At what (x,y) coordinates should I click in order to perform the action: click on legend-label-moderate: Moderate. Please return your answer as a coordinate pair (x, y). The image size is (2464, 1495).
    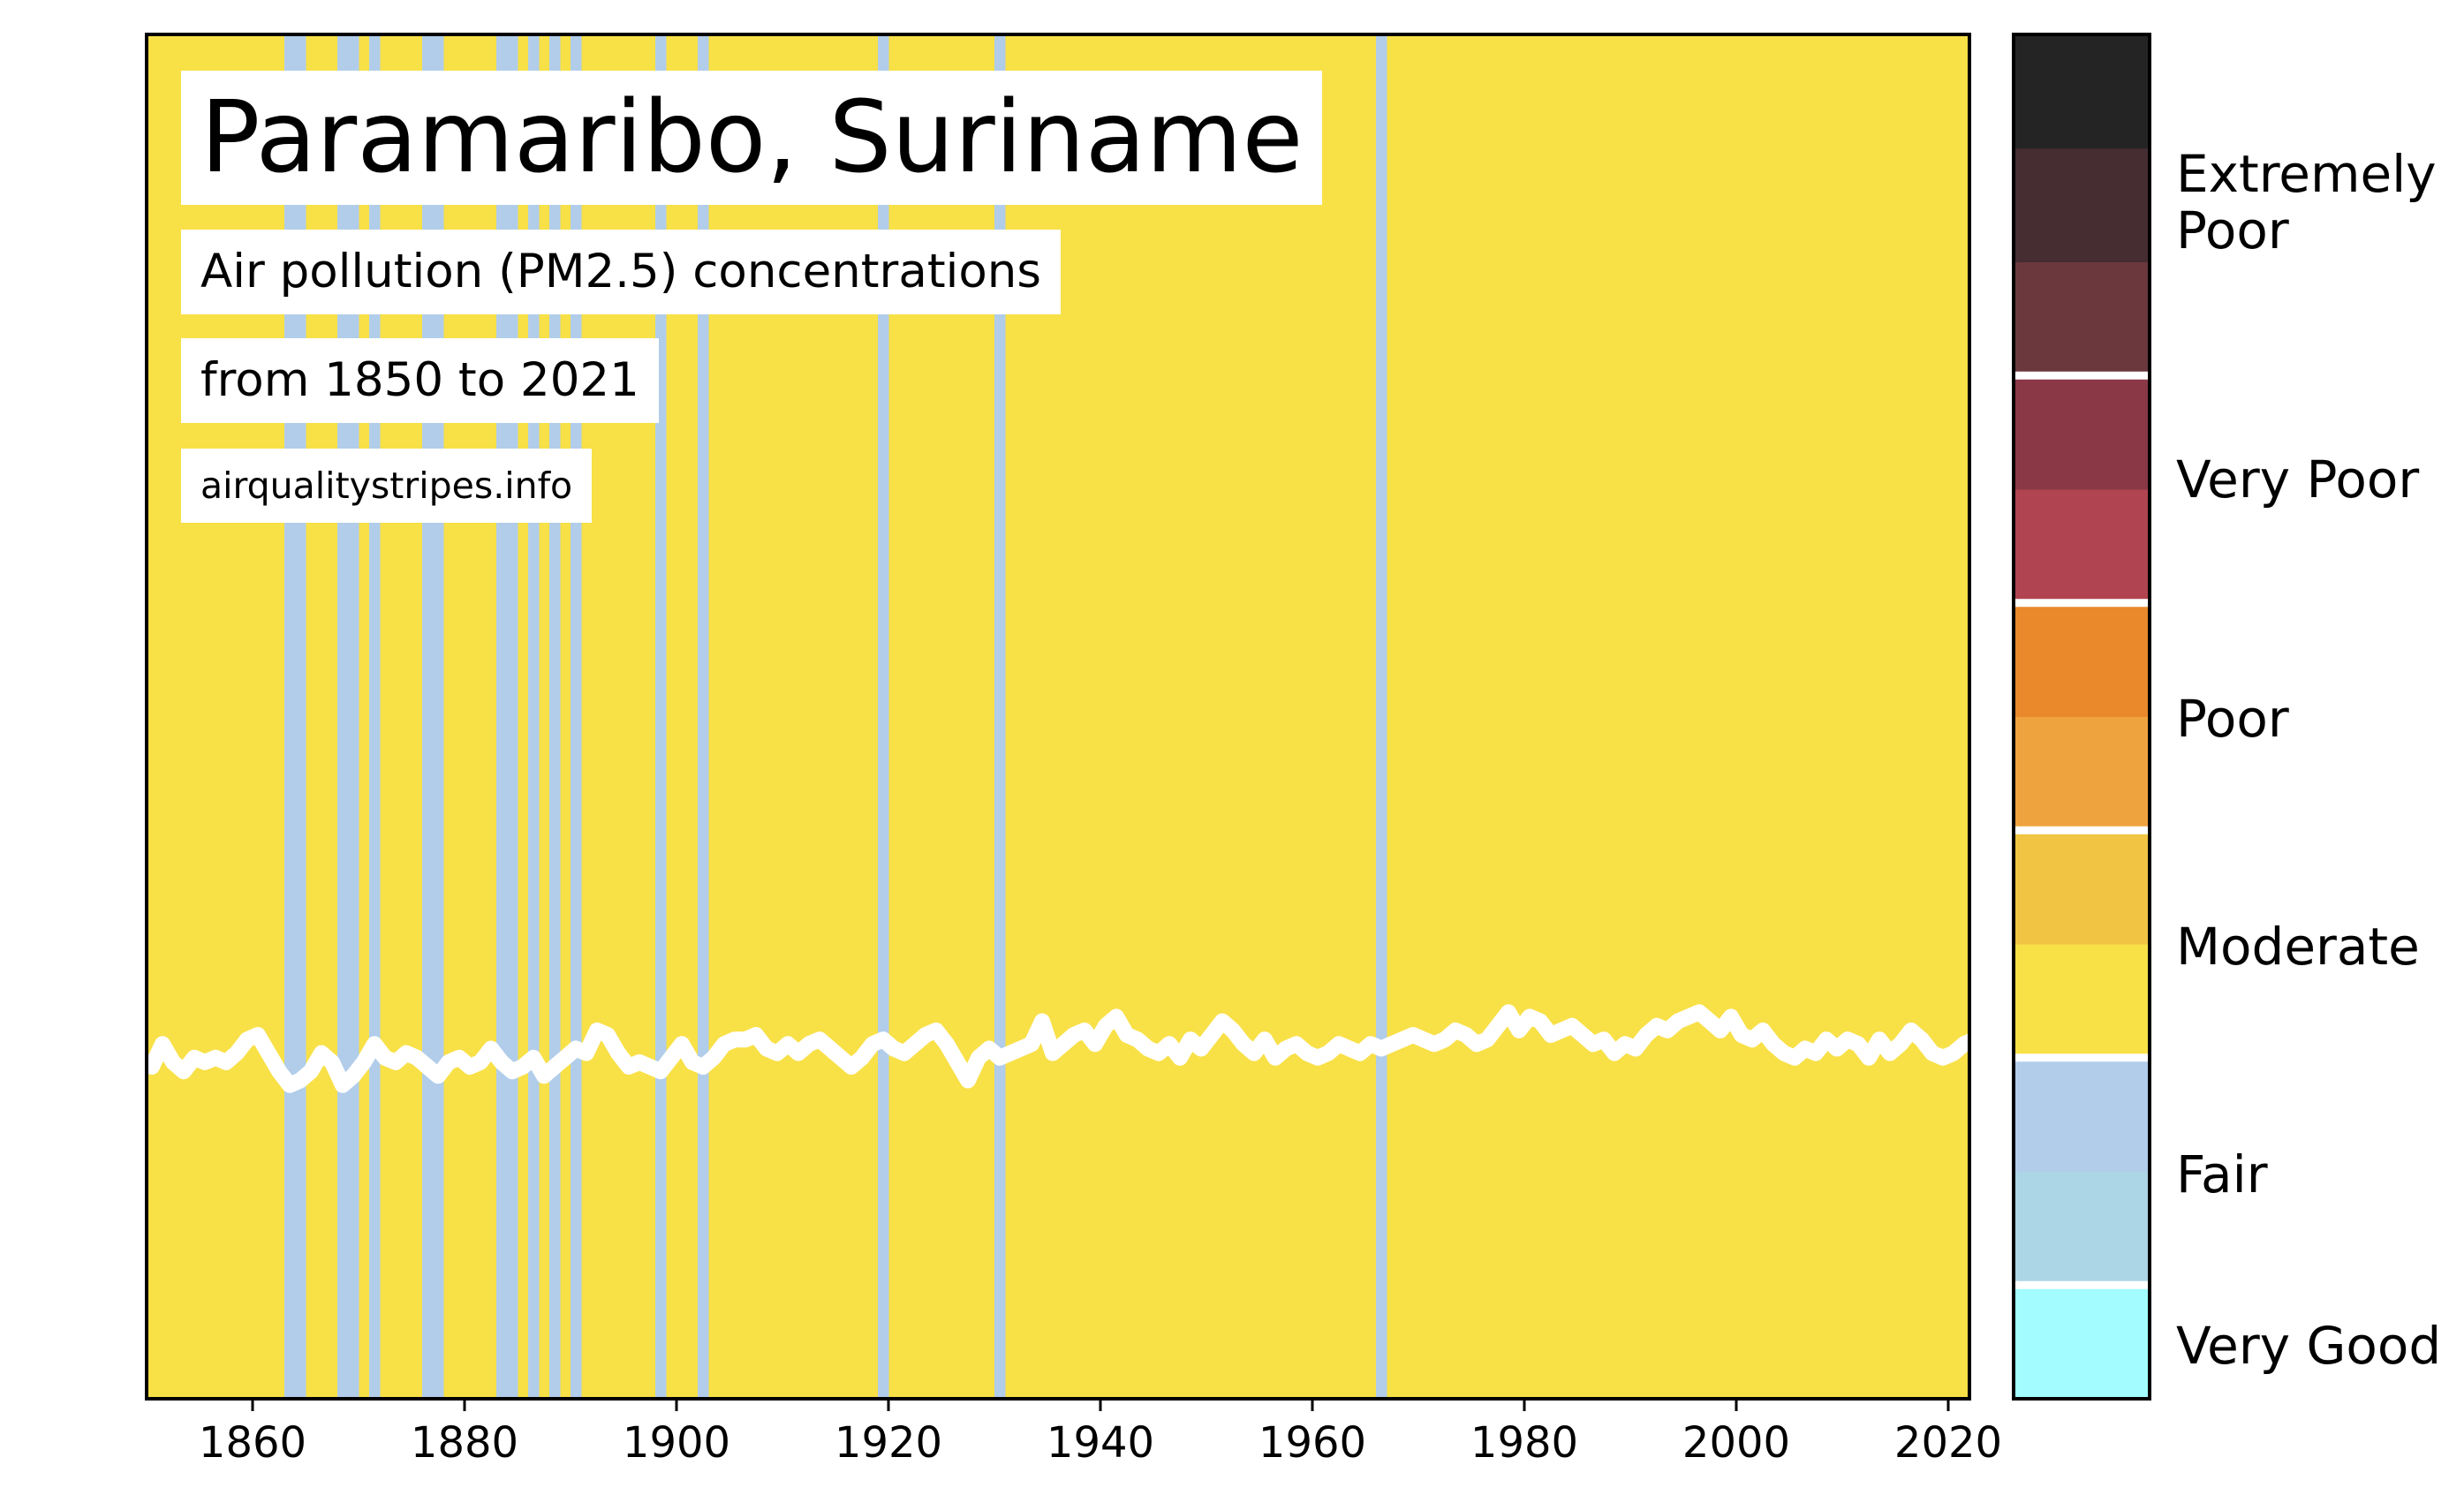
    Looking at the image, I should click on (2298, 947).